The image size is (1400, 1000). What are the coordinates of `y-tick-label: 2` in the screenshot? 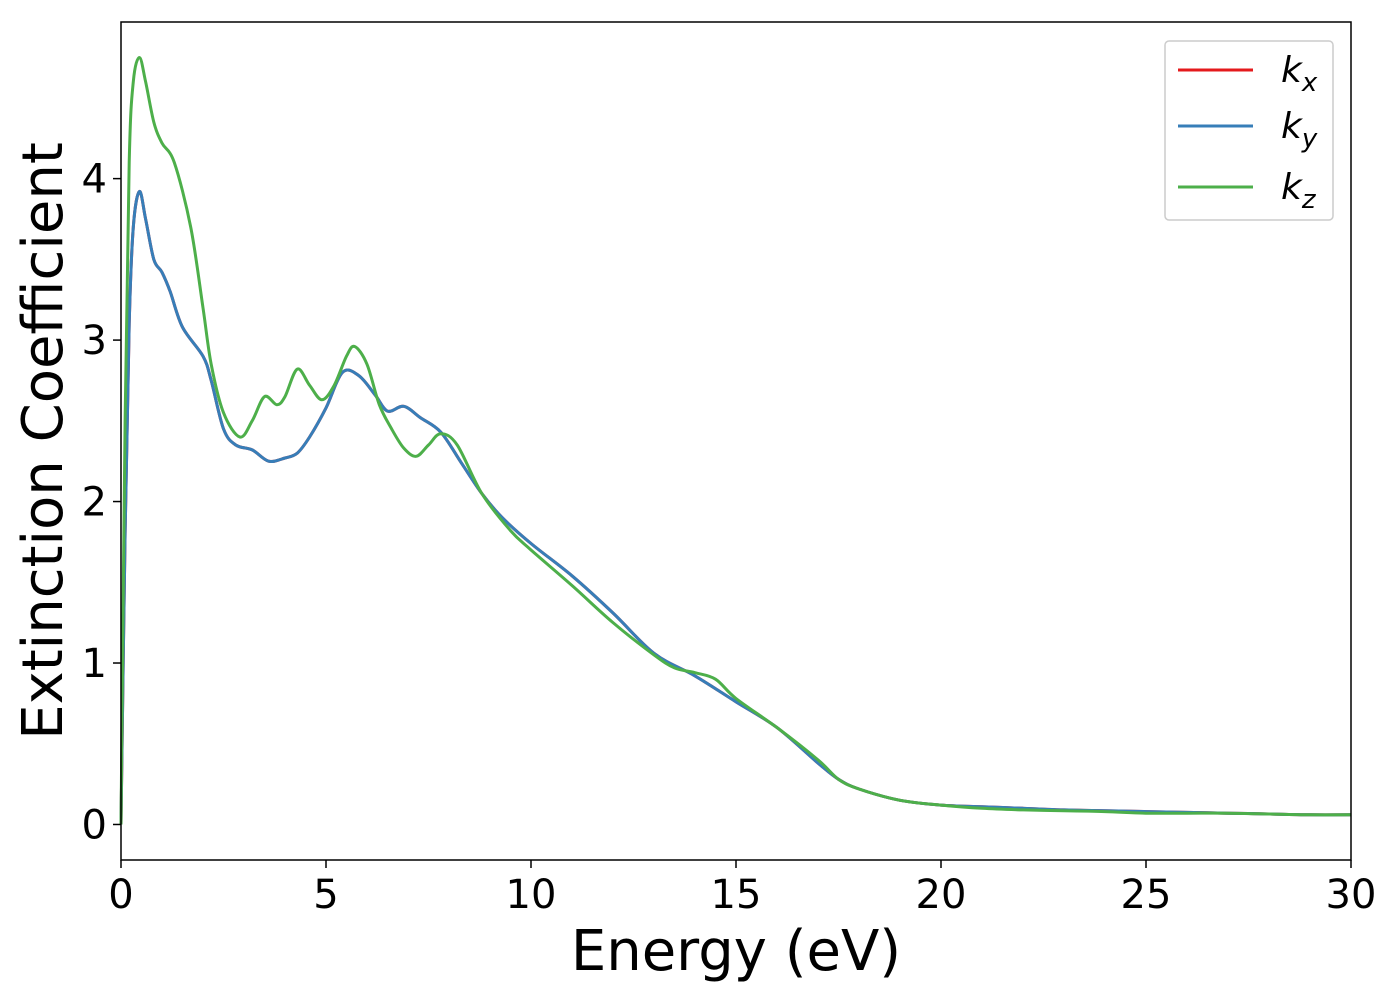 It's located at (94, 503).